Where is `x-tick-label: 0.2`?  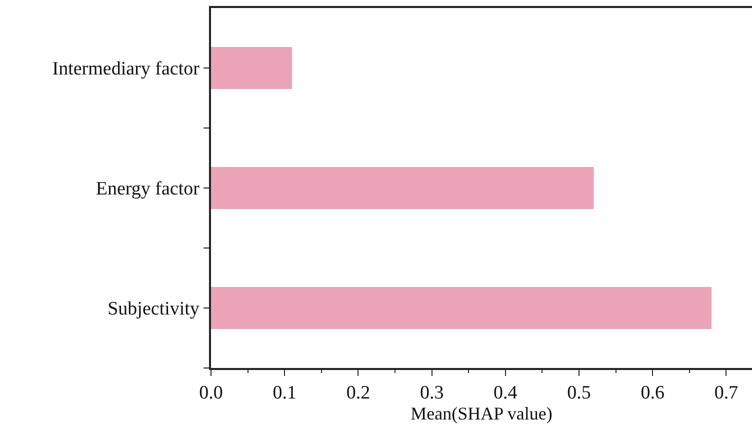
x-tick-label: 0.2 is located at coordinates (358, 393).